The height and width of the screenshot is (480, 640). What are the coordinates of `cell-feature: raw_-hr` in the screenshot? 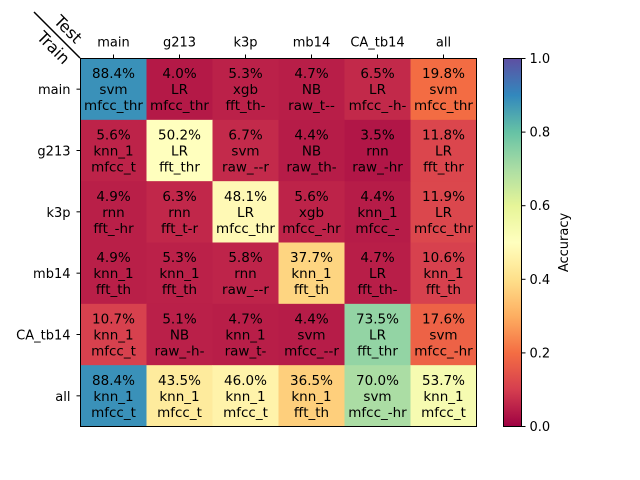 It's located at (377, 168).